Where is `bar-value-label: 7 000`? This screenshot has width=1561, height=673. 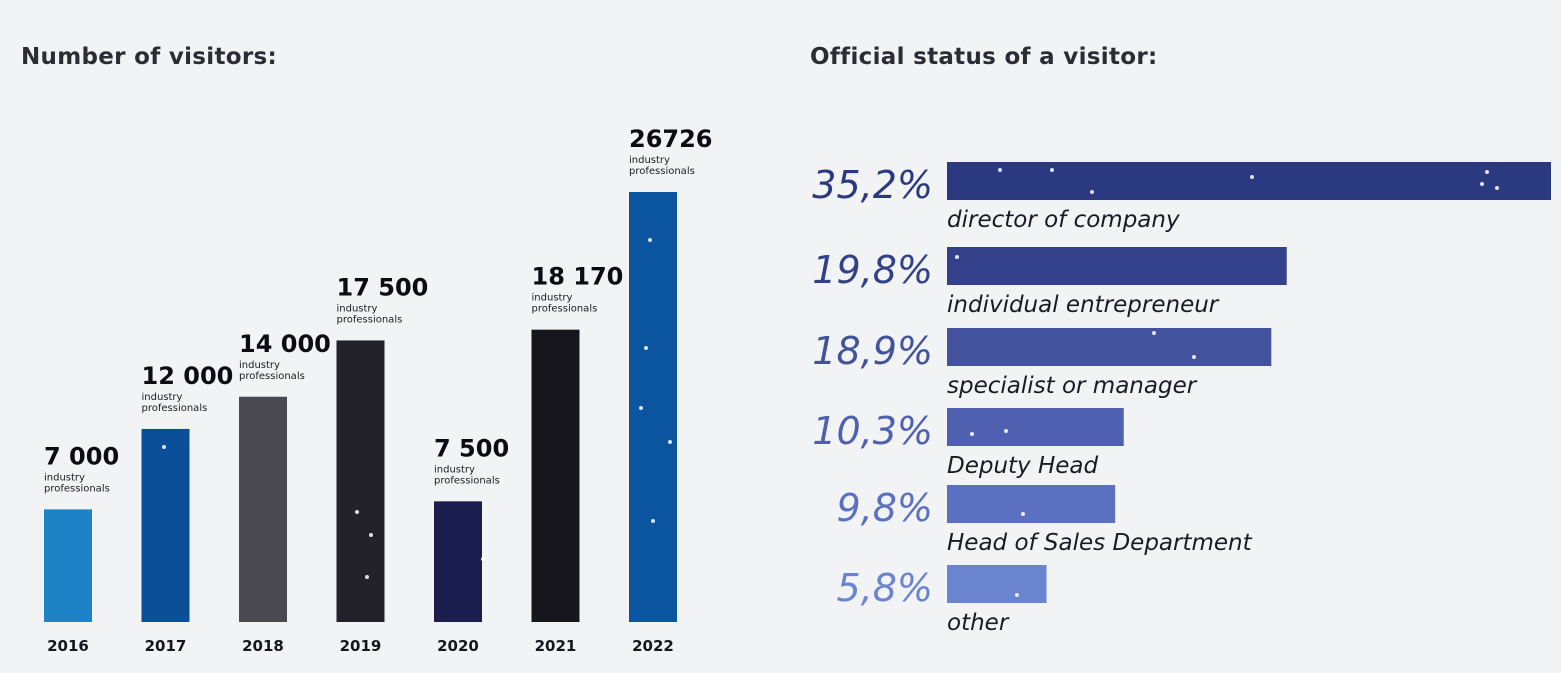 bar-value-label: 7 000 is located at coordinates (81, 456).